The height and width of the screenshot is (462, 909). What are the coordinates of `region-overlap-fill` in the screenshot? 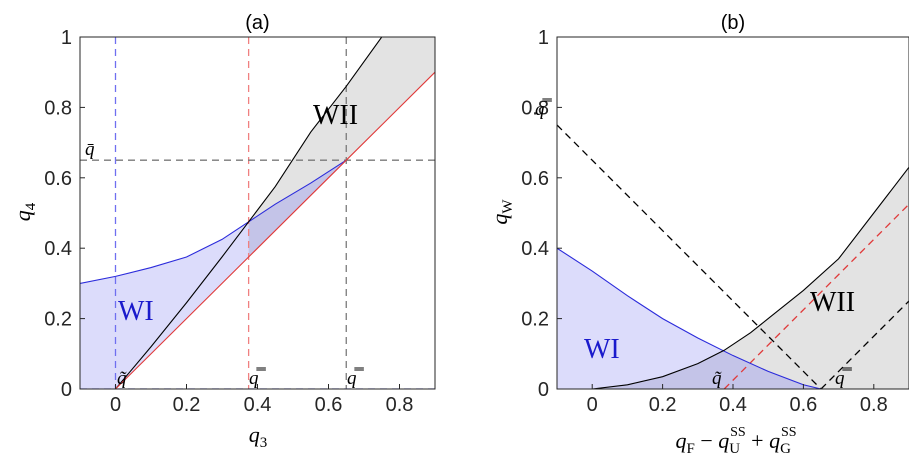 It's located at (706, 370).